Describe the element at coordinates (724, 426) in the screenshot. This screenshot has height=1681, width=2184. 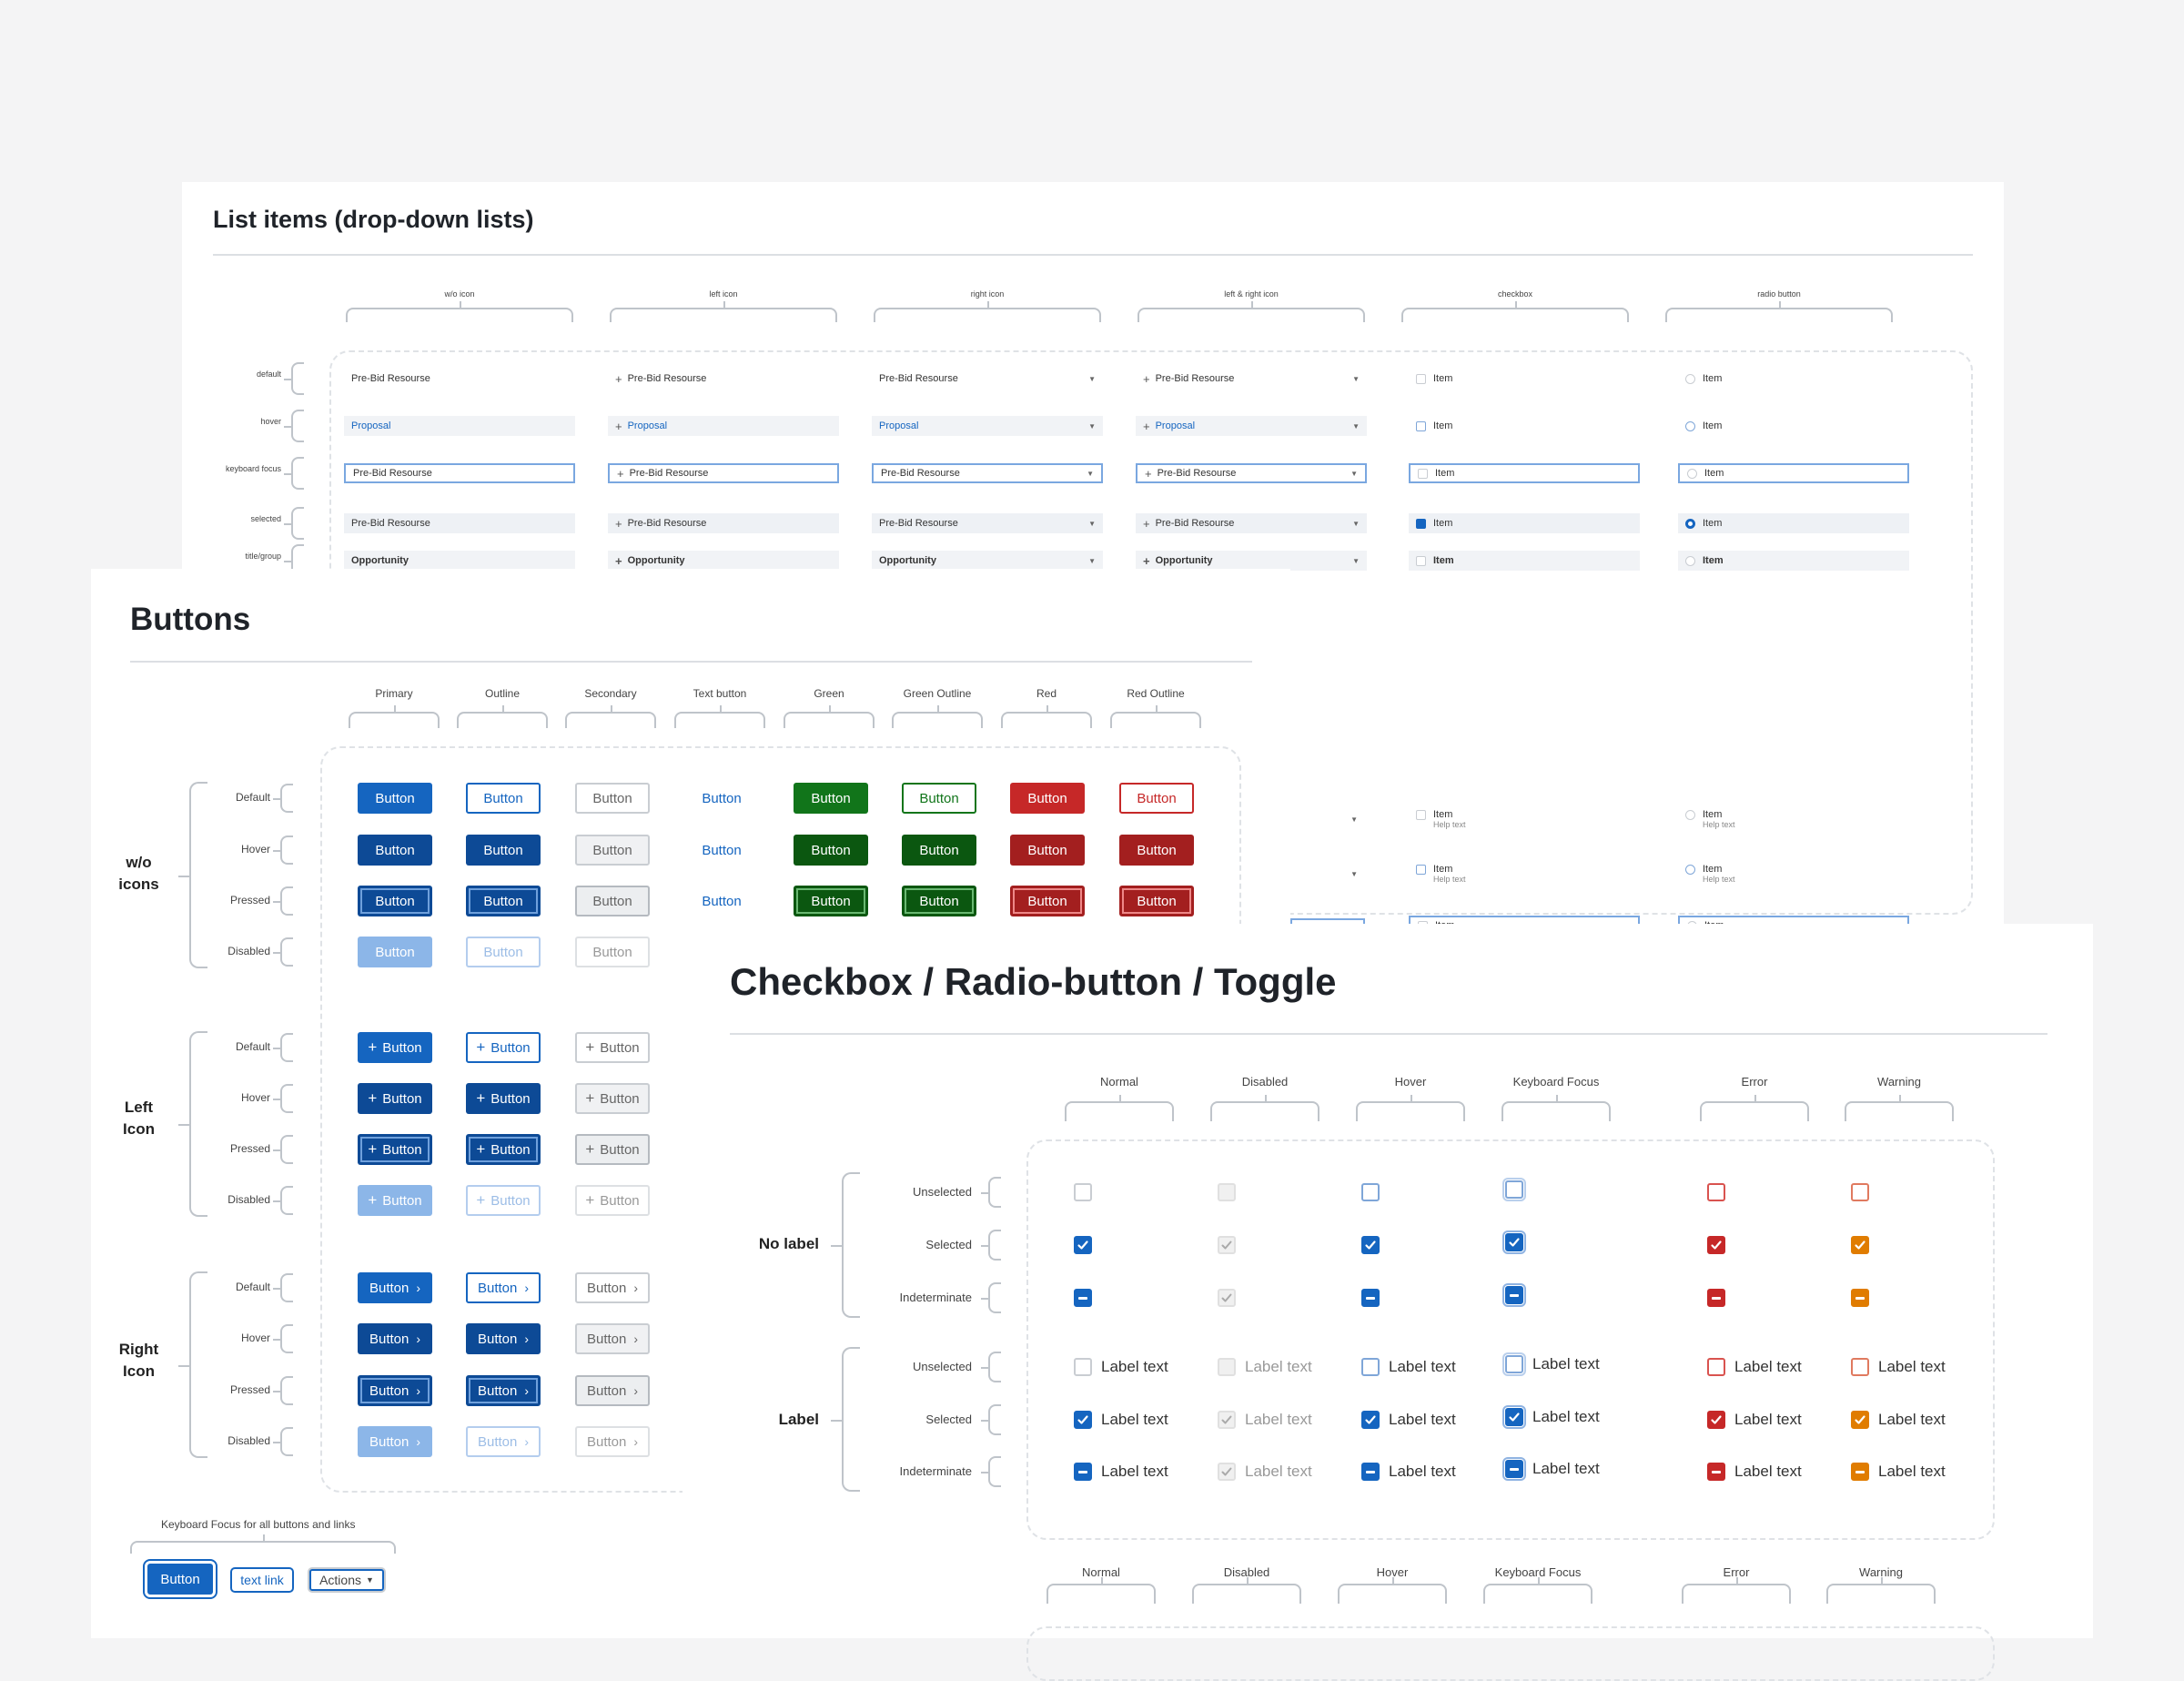
I see `list-item: + Proposal` at that location.